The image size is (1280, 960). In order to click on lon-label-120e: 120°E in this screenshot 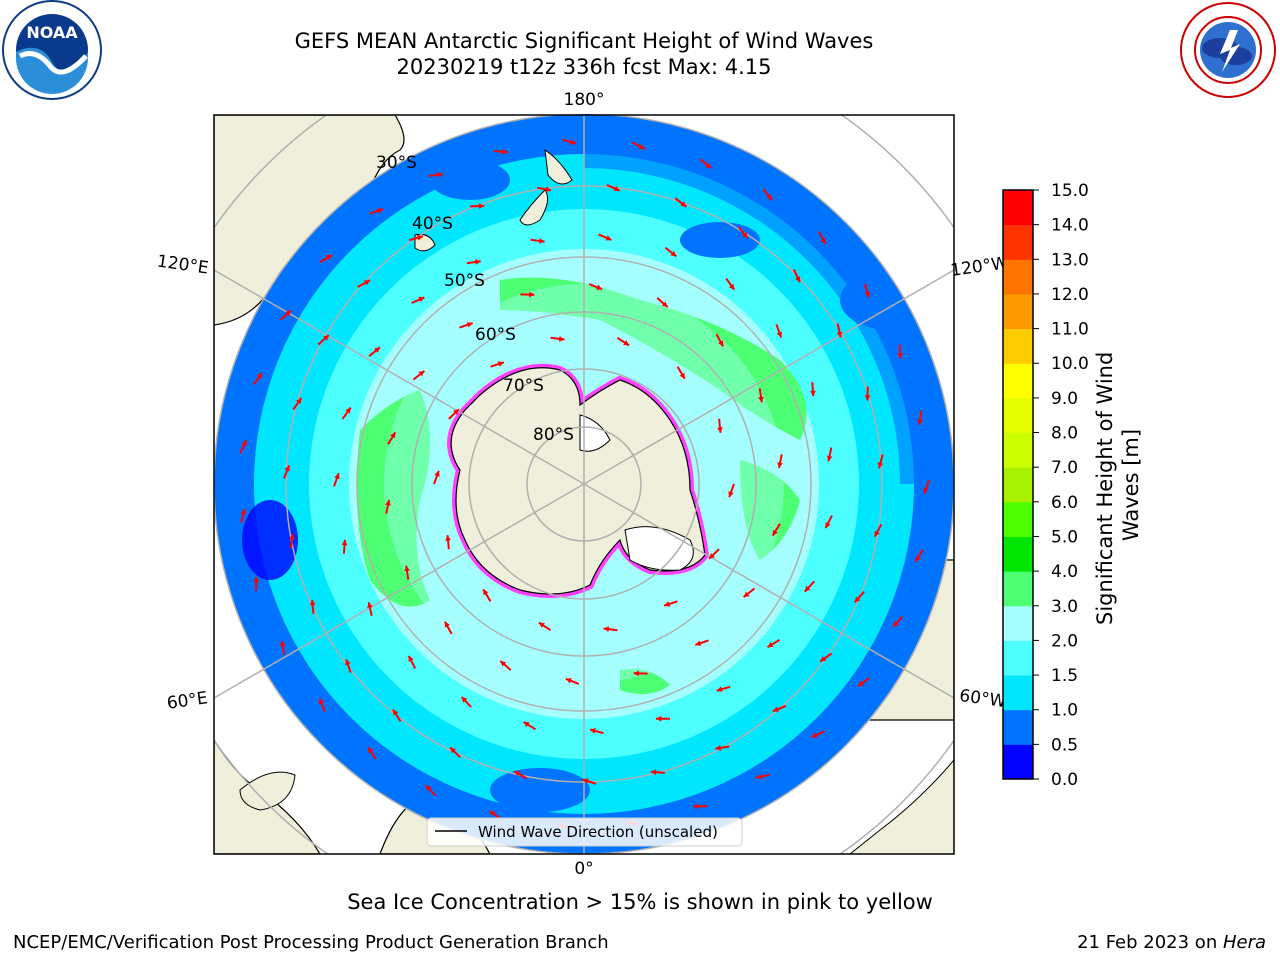, I will do `click(183, 265)`.